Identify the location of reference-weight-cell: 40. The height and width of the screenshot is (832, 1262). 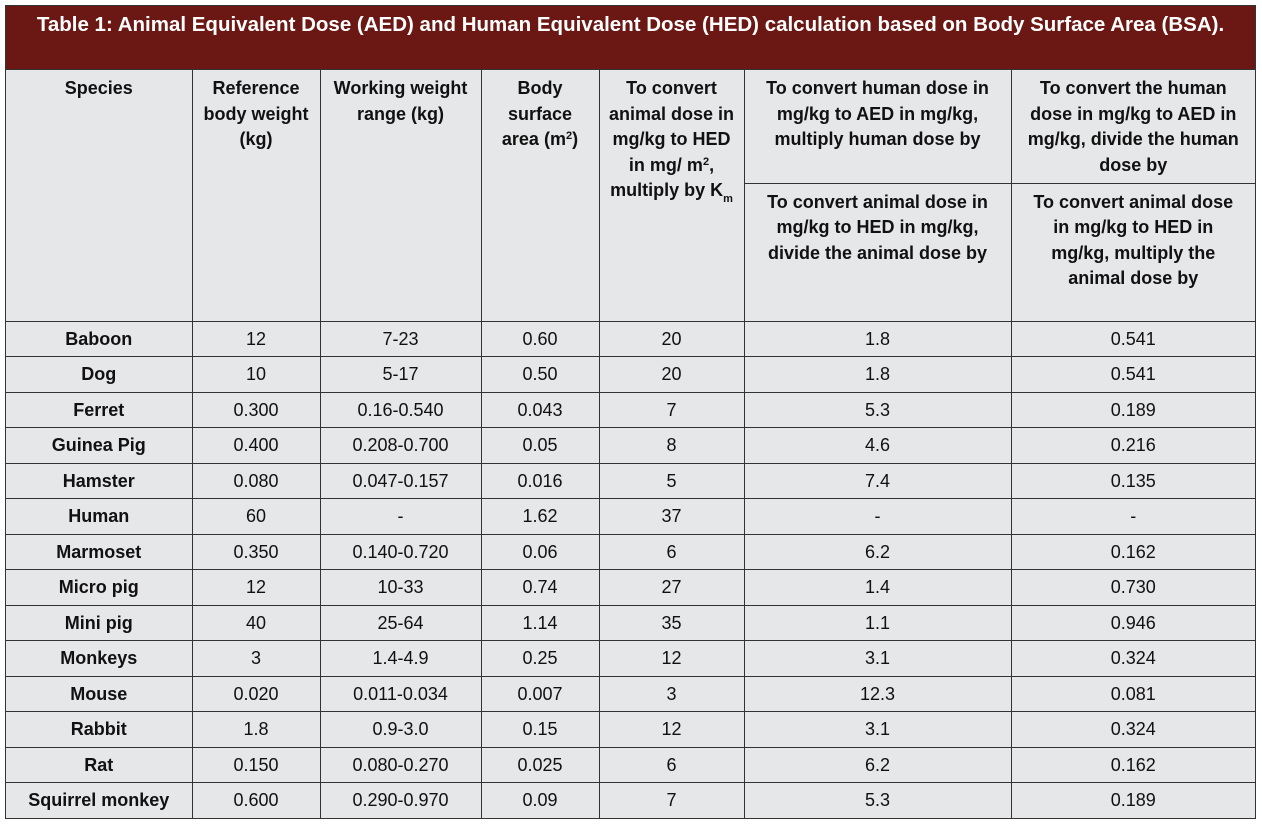
(256, 622).